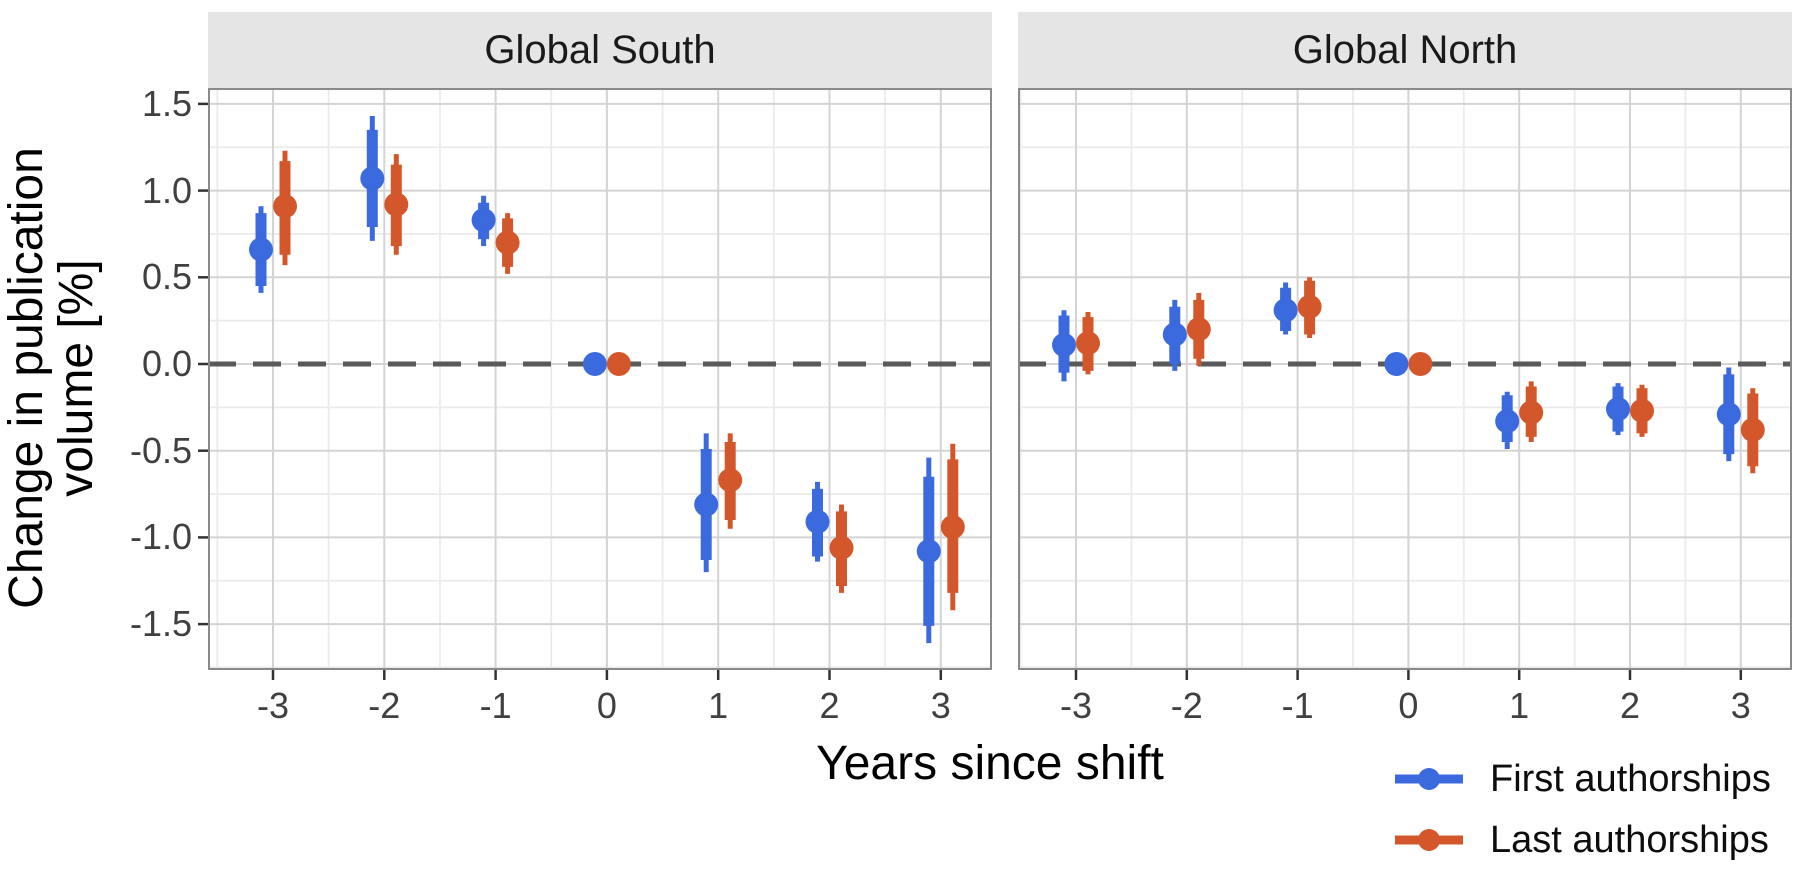  Describe the element at coordinates (1064, 344) in the screenshot. I see `pointrange-global-north-x-3-first-point` at that location.